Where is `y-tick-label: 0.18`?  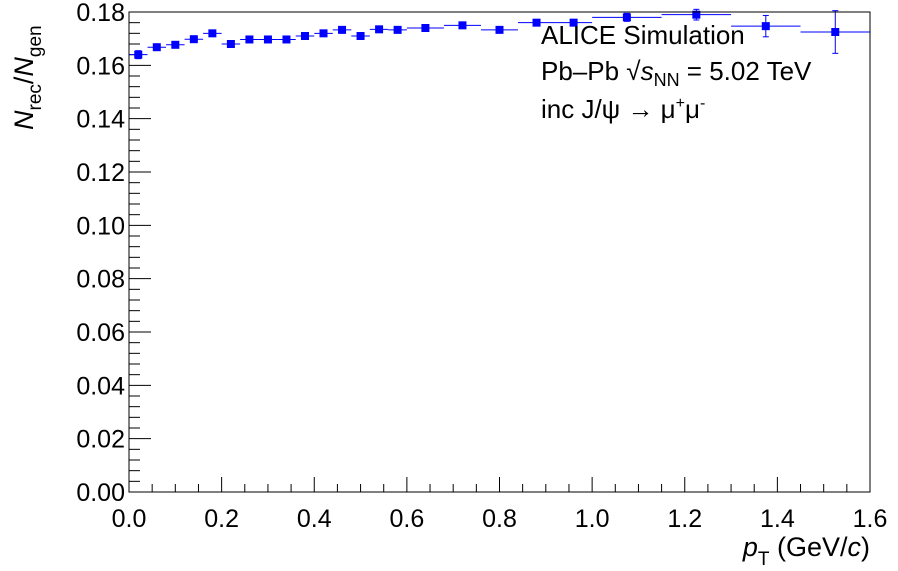 y-tick-label: 0.18 is located at coordinates (100, 13).